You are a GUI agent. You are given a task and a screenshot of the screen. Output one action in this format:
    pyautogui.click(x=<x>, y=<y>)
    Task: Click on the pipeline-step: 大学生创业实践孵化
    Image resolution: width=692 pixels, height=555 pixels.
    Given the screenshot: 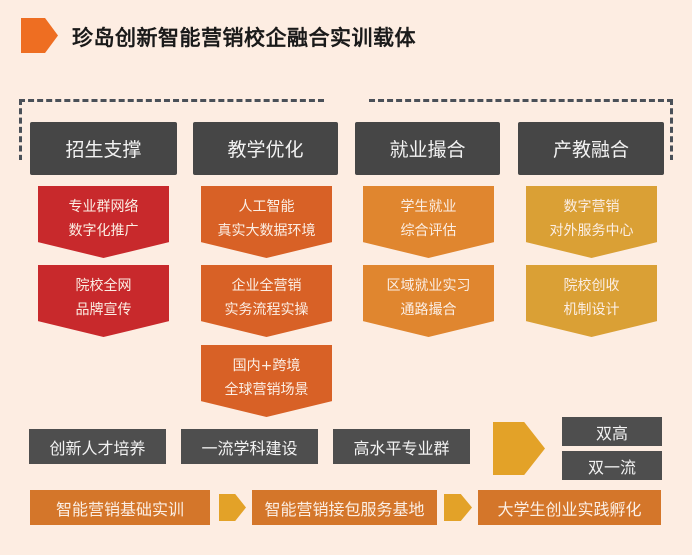 What is the action you would take?
    pyautogui.click(x=569, y=507)
    